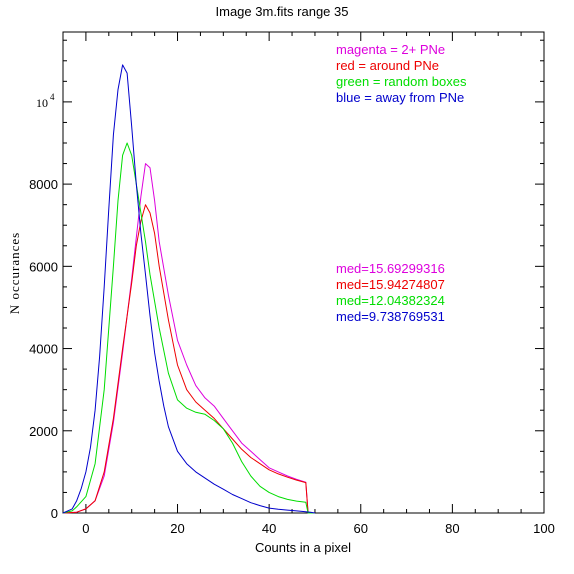 The width and height of the screenshot is (574, 574). What do you see at coordinates (390, 316) in the screenshot?
I see `median-label-3: med=9.738769531` at bounding box center [390, 316].